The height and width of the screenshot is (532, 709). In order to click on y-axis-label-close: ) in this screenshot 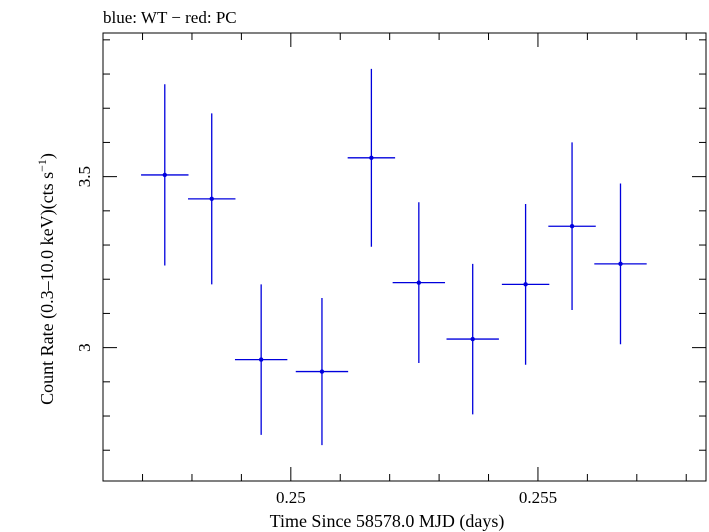, I will do `click(47, 156)`.